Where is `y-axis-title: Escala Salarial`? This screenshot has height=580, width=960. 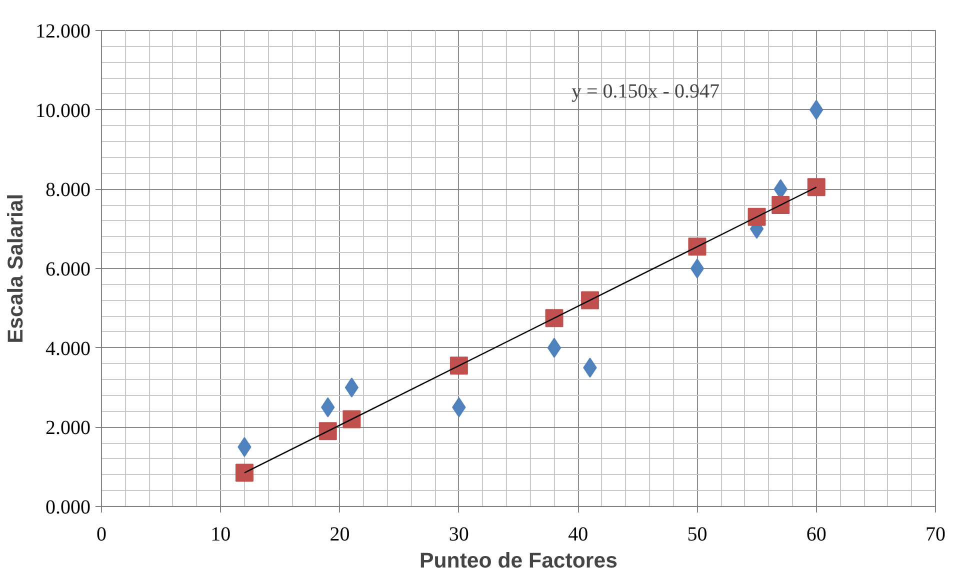
y-axis-title: Escala Salarial is located at coordinates (16, 269).